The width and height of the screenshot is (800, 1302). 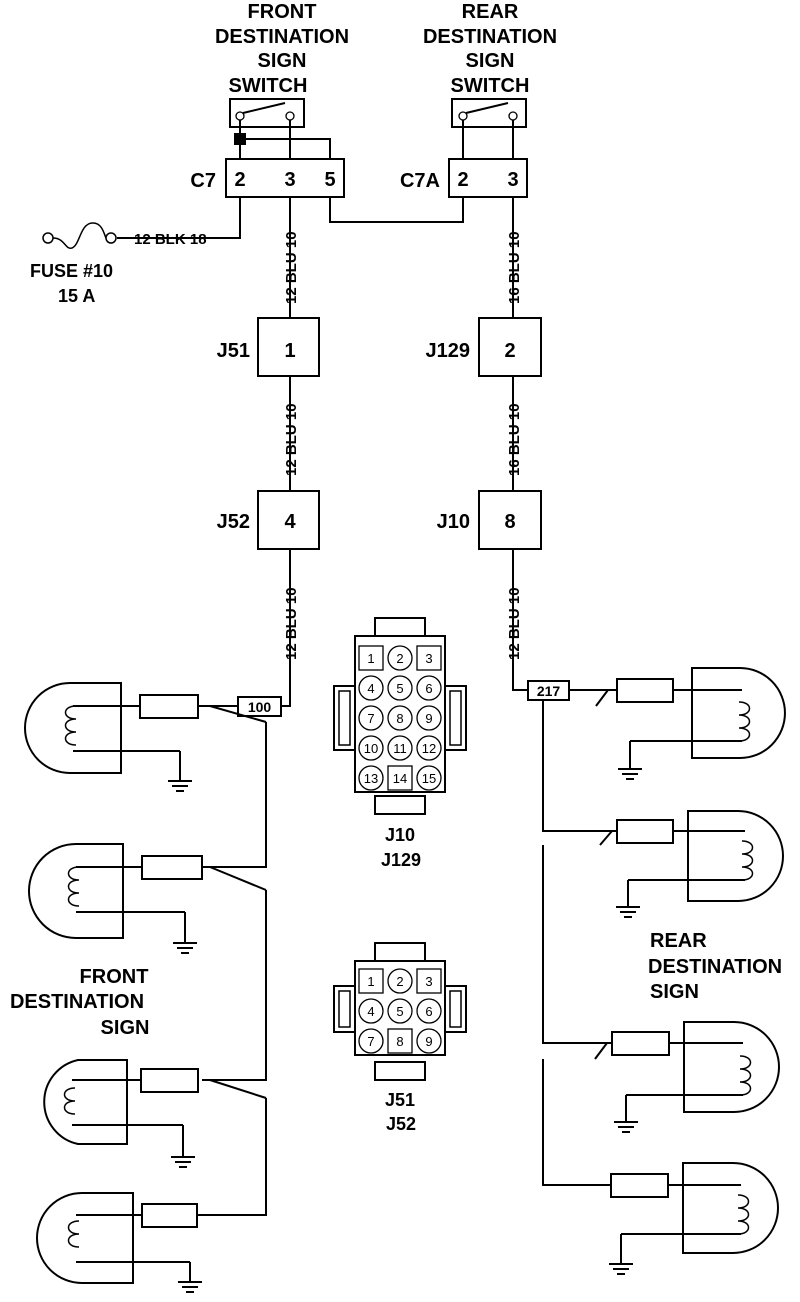 I want to click on connector-9pin-label-1: J51, so click(x=400, y=1100).